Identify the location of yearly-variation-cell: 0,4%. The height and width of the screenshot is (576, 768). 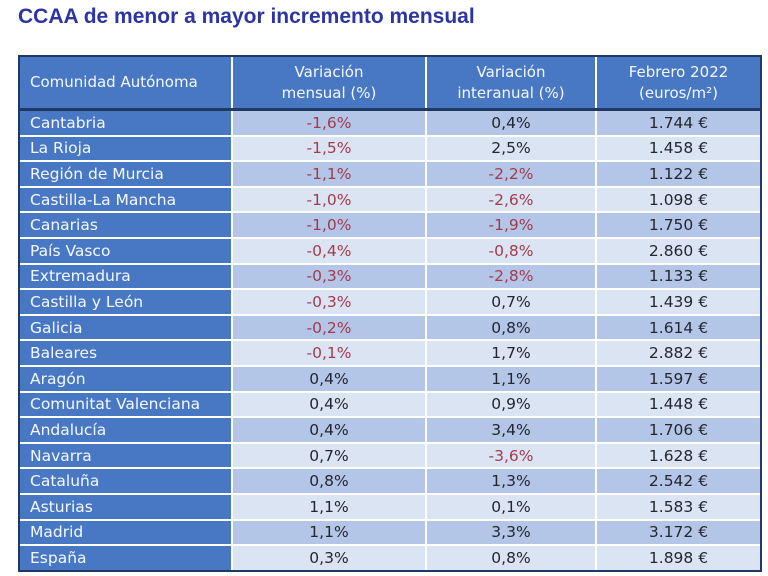
(511, 123).